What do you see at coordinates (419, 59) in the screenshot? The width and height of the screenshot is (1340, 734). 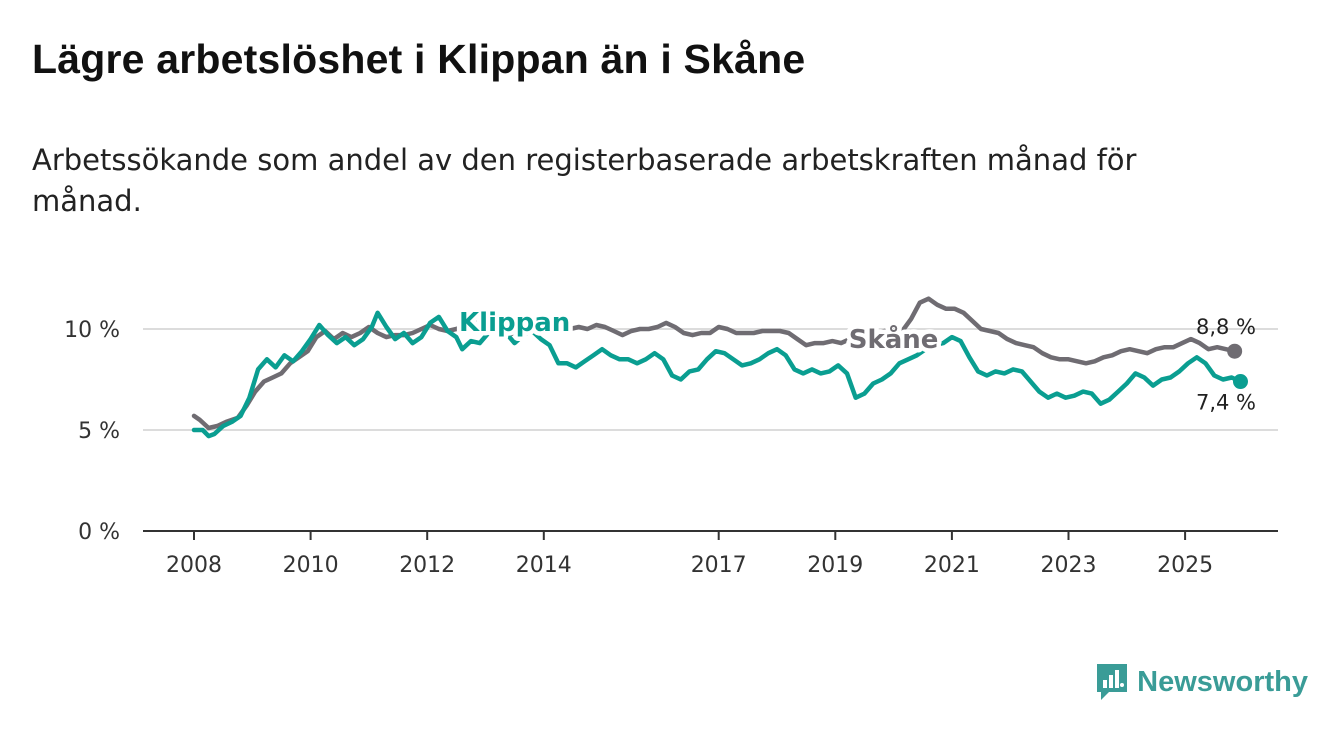 I see `chart-title: Lägre arbetslöshet i Klippan än i Skåne` at bounding box center [419, 59].